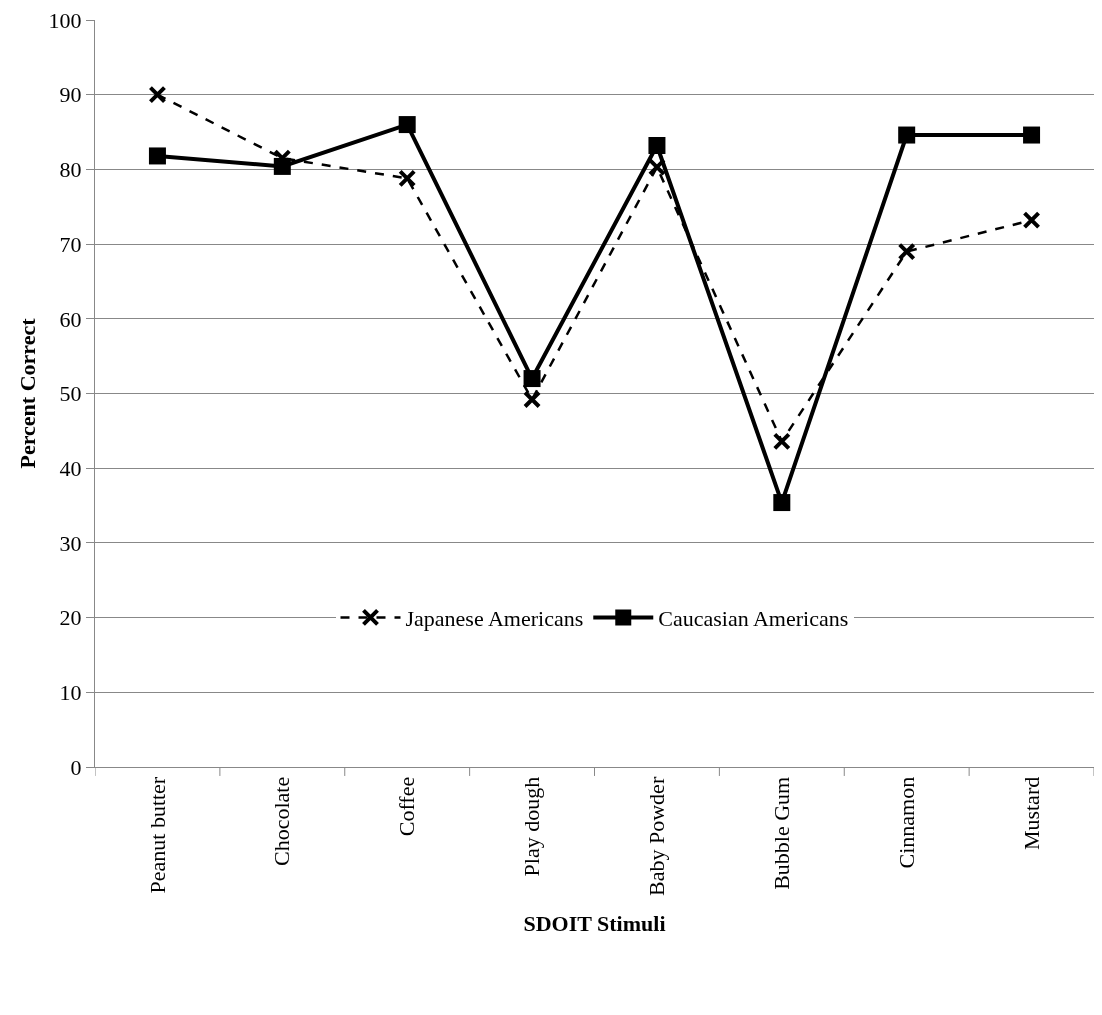  What do you see at coordinates (70, 244) in the screenshot?
I see `y-tick-label: 70` at bounding box center [70, 244].